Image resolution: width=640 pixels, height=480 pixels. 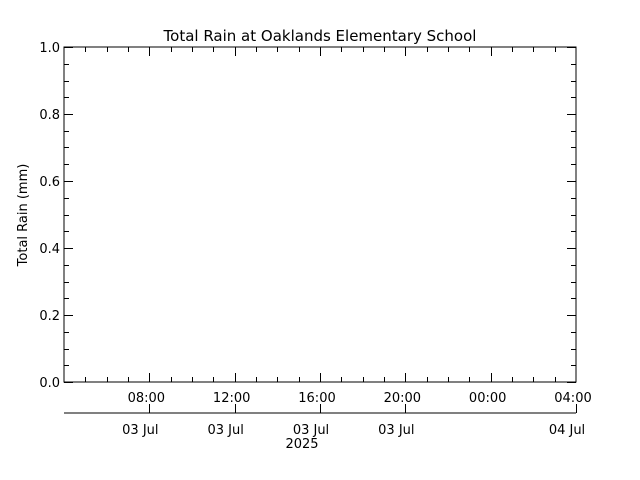 I want to click on x-date-tick-label: 04 Jul, so click(x=567, y=430).